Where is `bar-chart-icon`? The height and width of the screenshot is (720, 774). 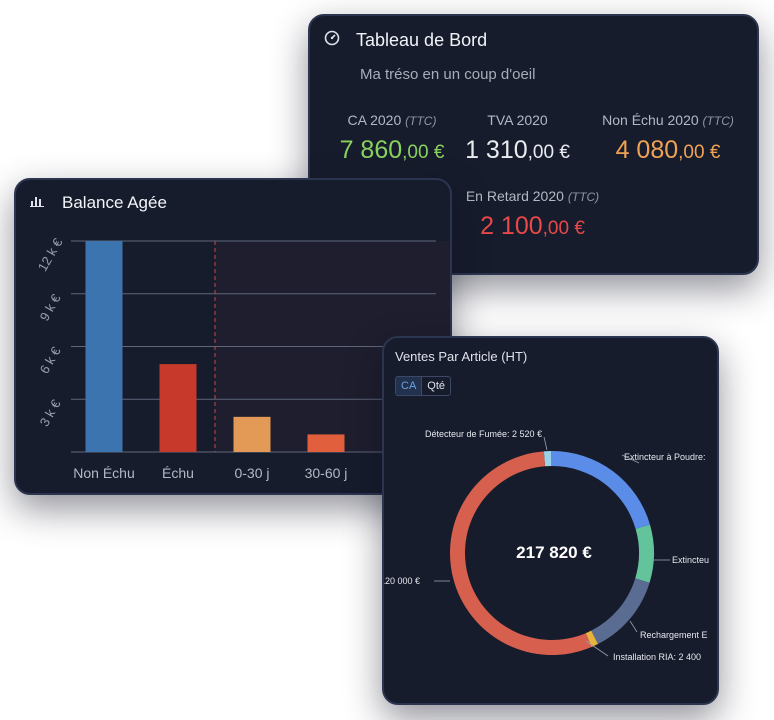 bar-chart-icon is located at coordinates (37, 203).